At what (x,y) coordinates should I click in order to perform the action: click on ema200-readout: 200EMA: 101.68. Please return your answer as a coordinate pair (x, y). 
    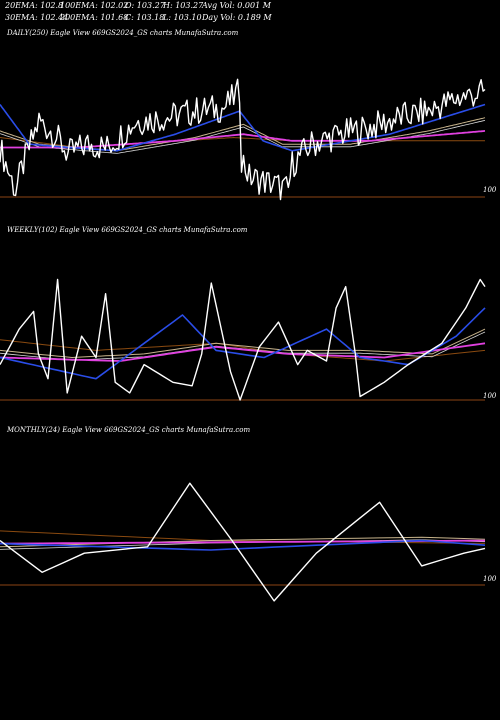
    Looking at the image, I should click on (94, 17).